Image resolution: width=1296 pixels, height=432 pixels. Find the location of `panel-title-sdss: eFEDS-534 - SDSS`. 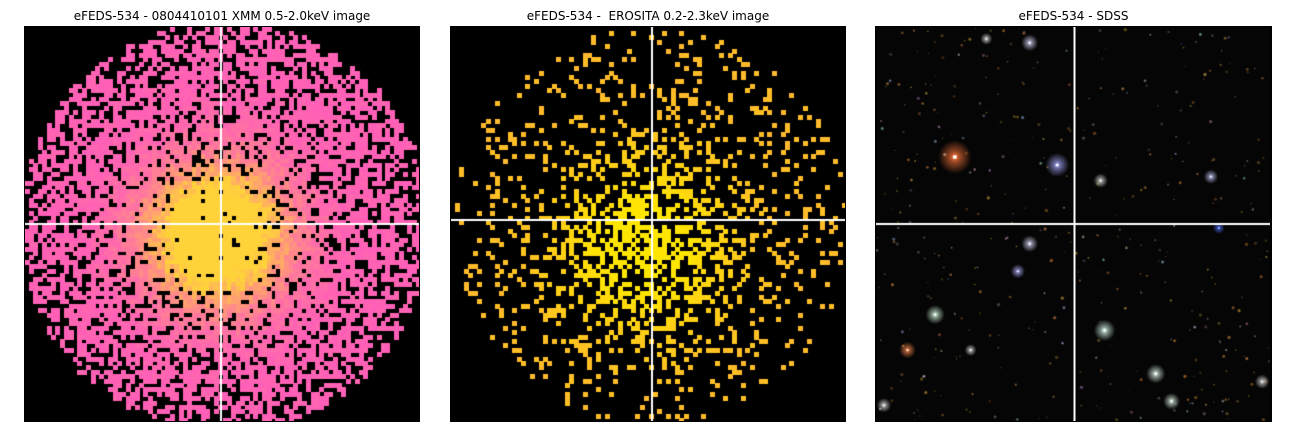

panel-title-sdss: eFEDS-534 - SDSS is located at coordinates (1073, 16).